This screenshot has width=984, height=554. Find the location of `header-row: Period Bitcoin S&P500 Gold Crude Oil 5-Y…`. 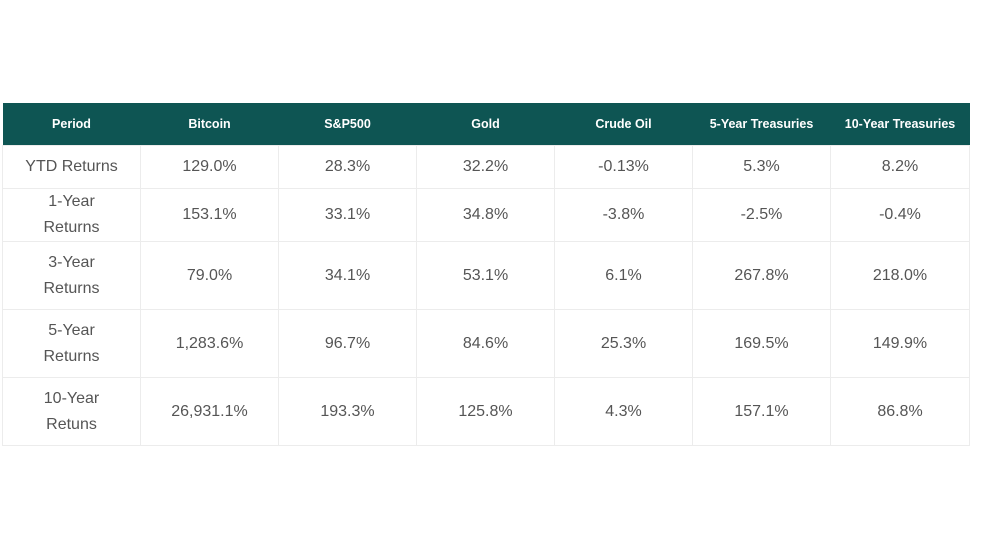

header-row: Period Bitcoin S&P500 Gold Crude Oil 5-Y… is located at coordinates (486, 124).